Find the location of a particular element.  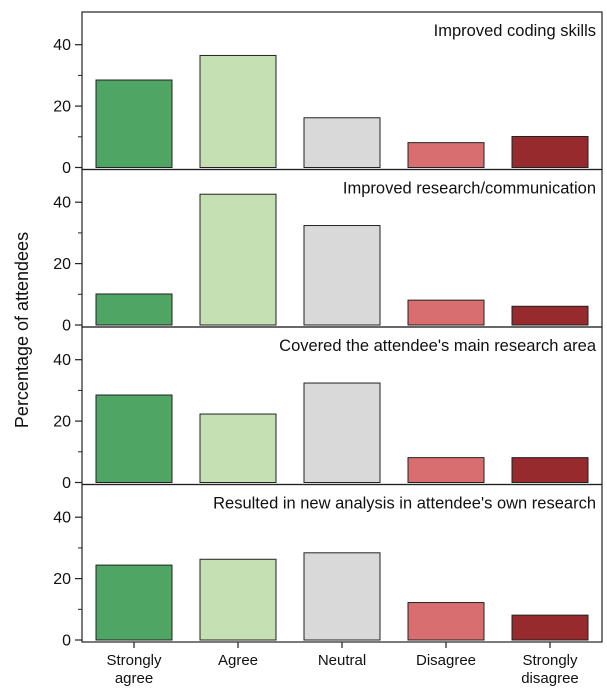

bar-panel1-cat1 is located at coordinates (134, 123).